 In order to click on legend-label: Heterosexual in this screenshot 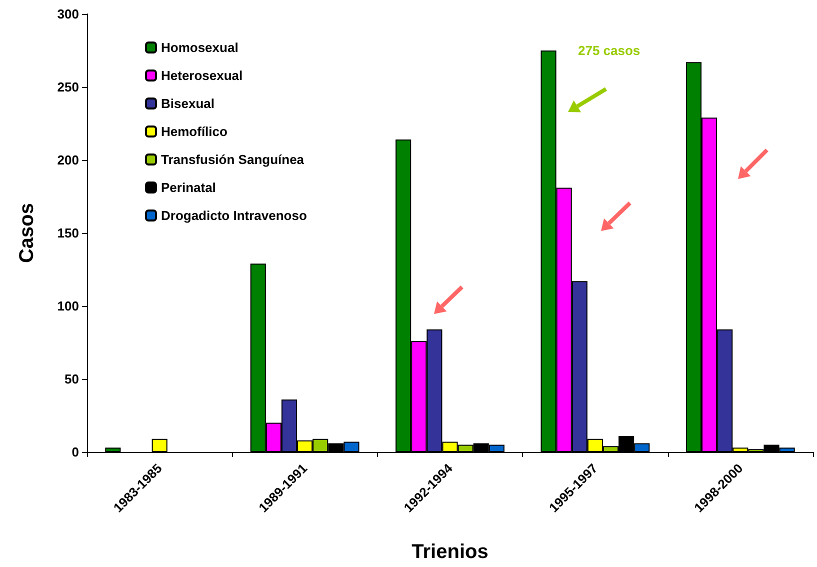, I will do `click(202, 75)`.